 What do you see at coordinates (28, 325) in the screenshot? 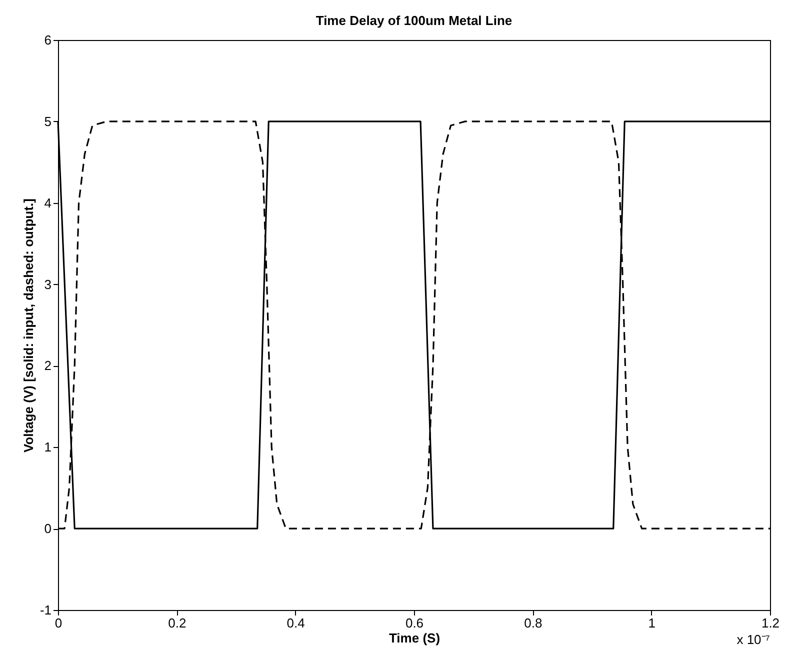
I see `y-axis-title: Voltage (V) [solid: input, dashed: output.]` at bounding box center [28, 325].